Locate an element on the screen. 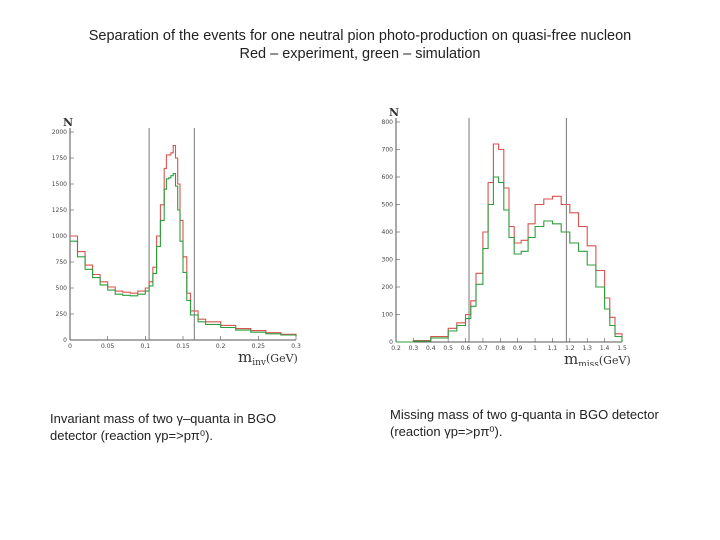 Image resolution: width=720 pixels, height=540 pixels. x-tick-label: 1 is located at coordinates (535, 348).